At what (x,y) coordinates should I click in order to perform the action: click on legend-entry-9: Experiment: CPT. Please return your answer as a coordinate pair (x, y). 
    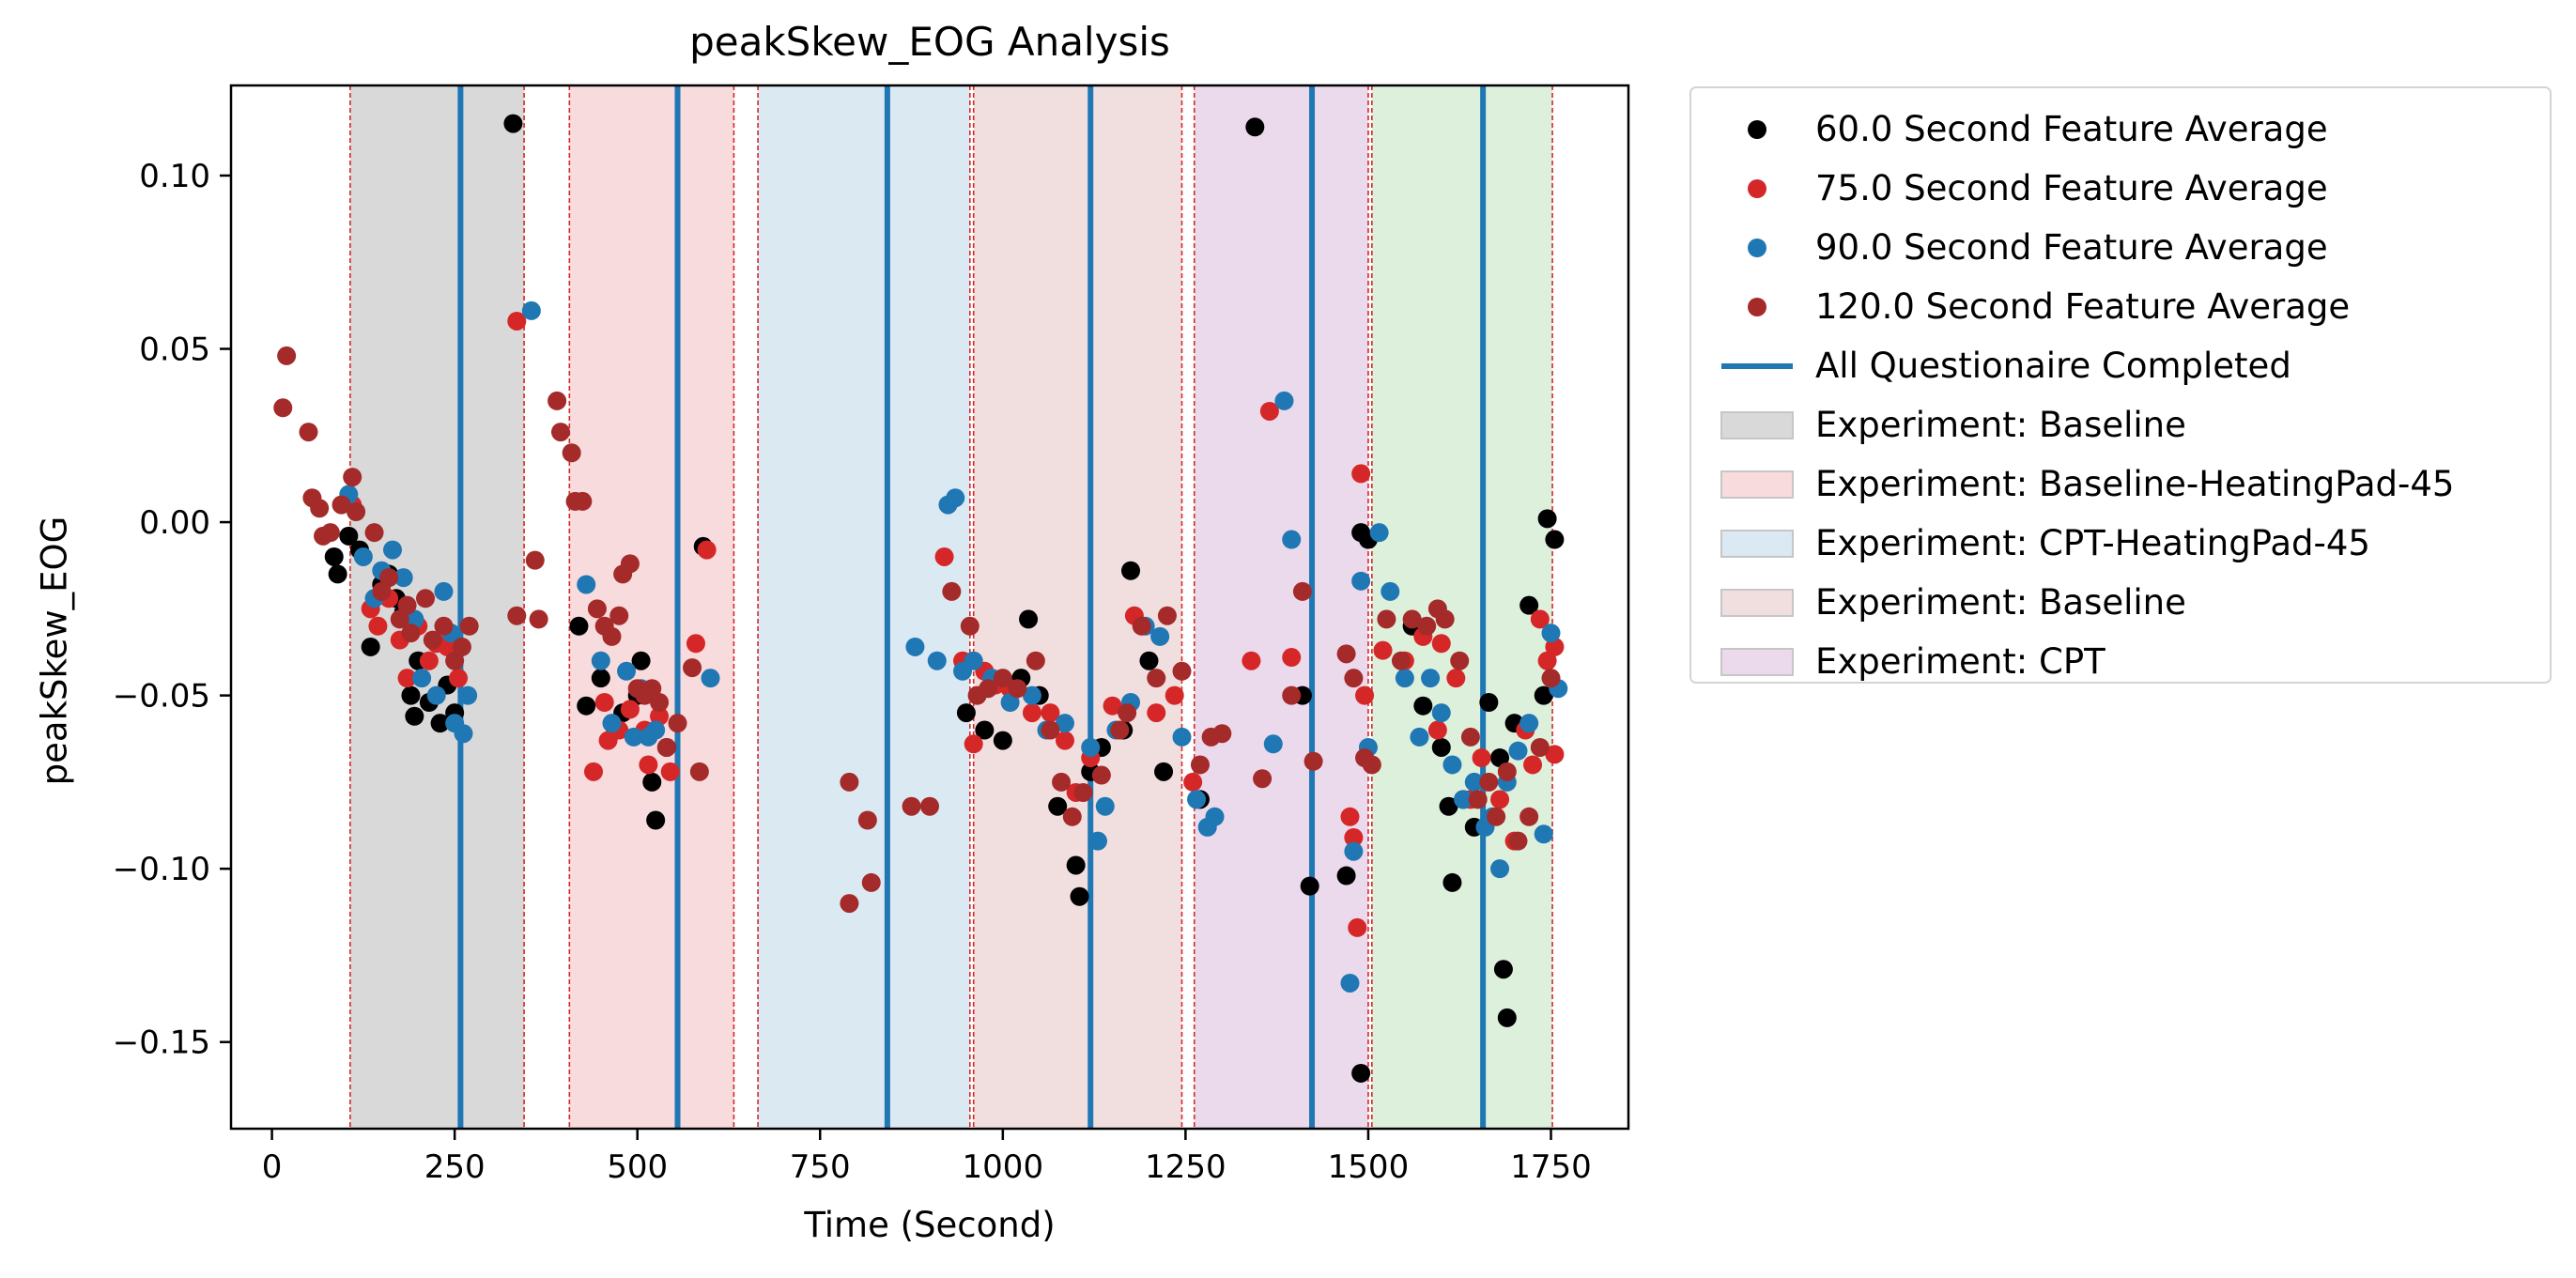
    Looking at the image, I should click on (2120, 661).